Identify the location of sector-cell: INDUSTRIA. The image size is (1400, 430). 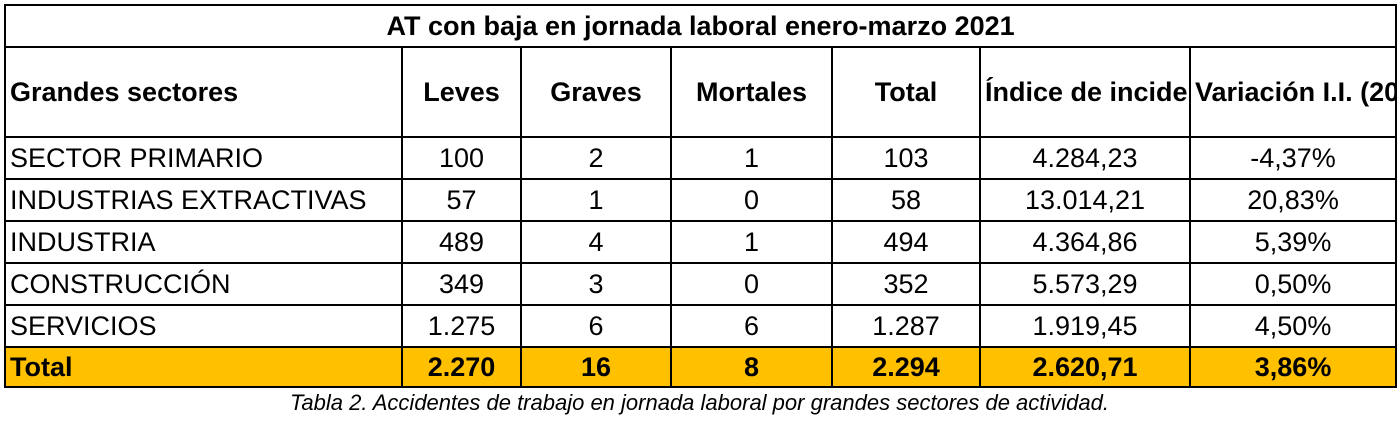
(203, 242).